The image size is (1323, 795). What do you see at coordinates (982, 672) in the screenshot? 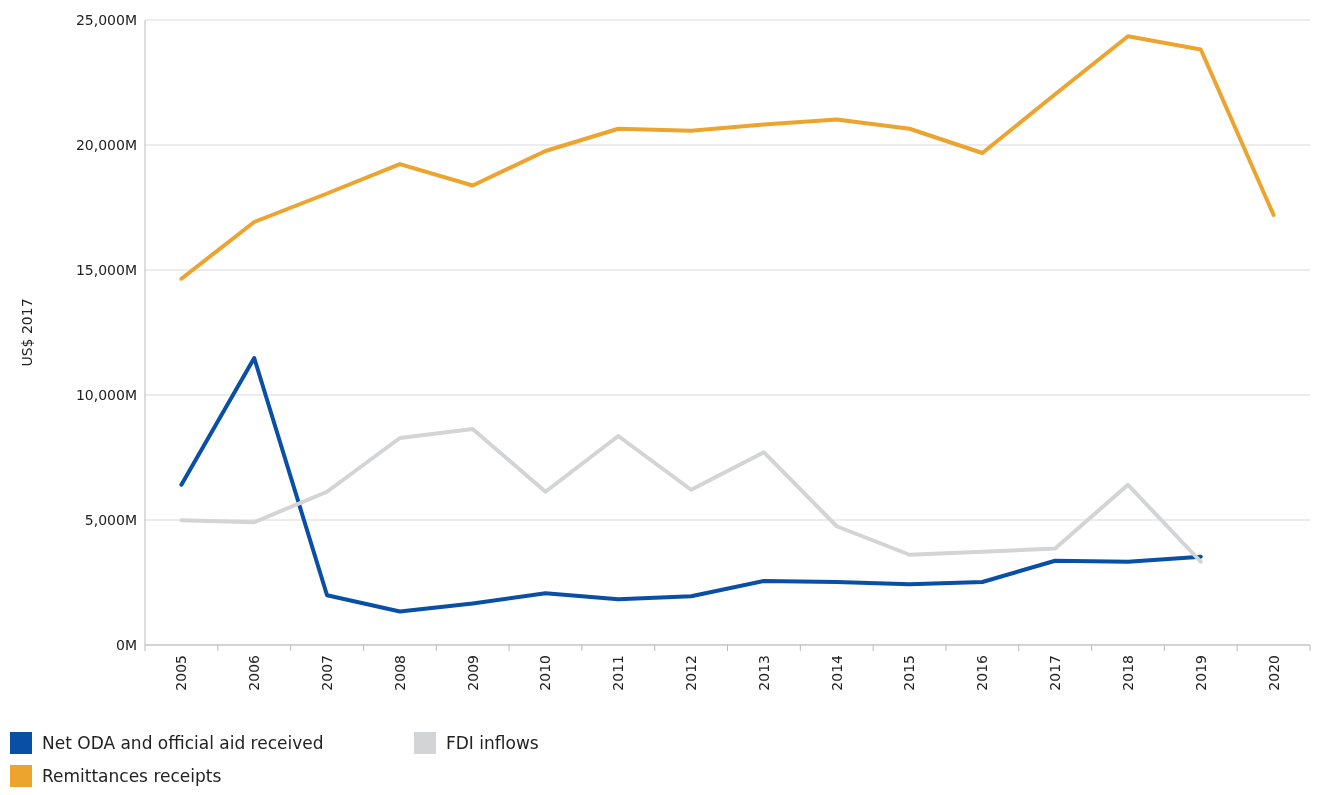
I see `x-tick-label: 2016` at bounding box center [982, 672].